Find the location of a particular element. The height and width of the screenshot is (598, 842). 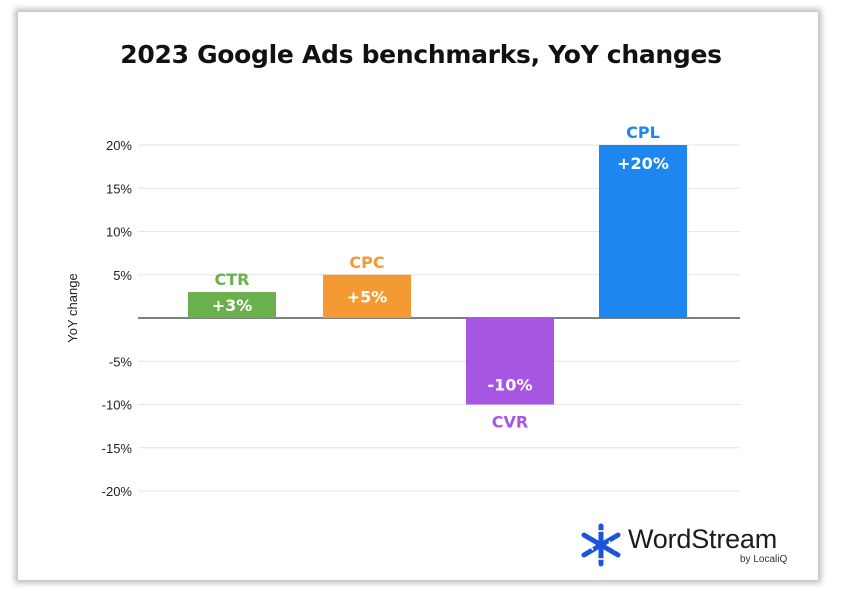

y-tick-label: -10% is located at coordinates (117, 405).